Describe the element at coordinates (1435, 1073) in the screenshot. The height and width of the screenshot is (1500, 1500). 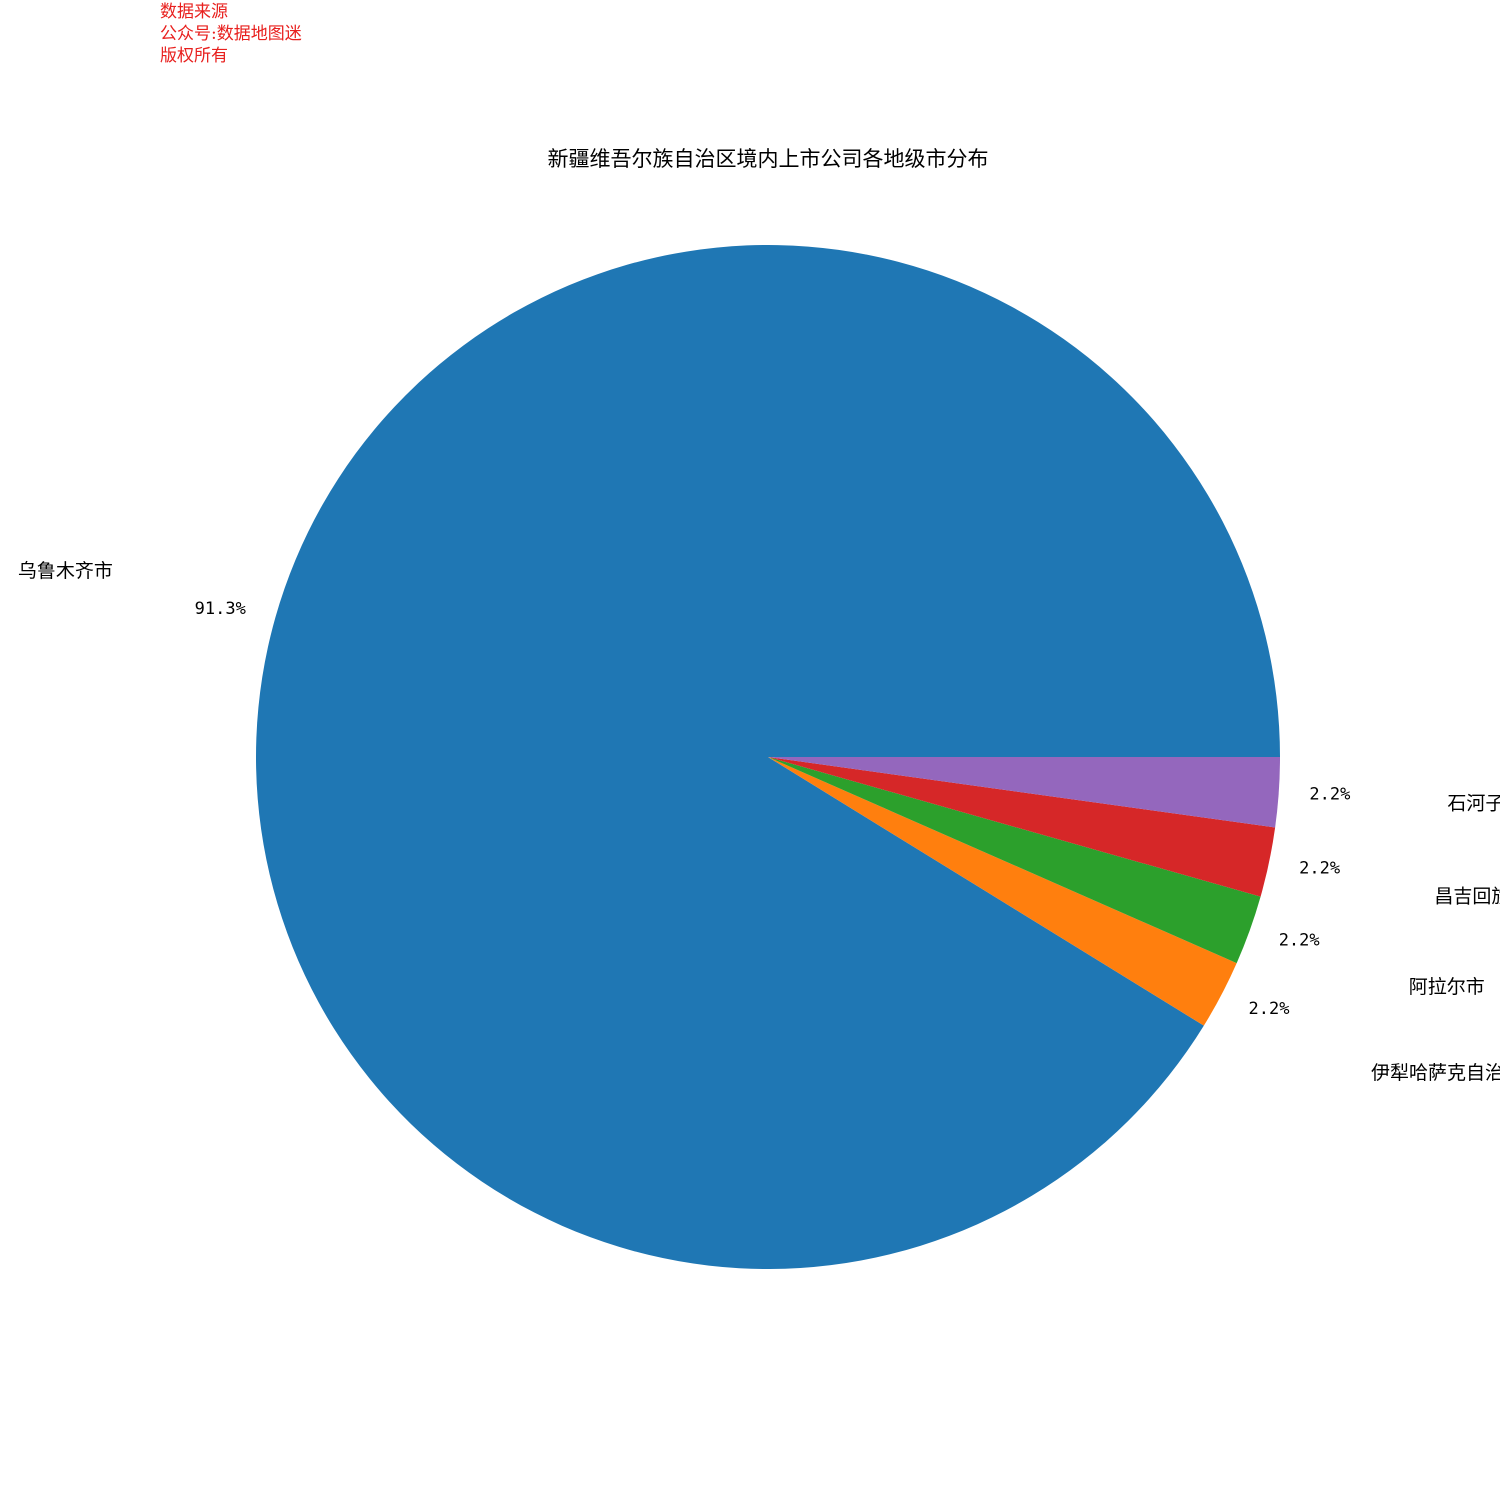
I see `slice-label: 伊犁哈萨克自治州` at that location.